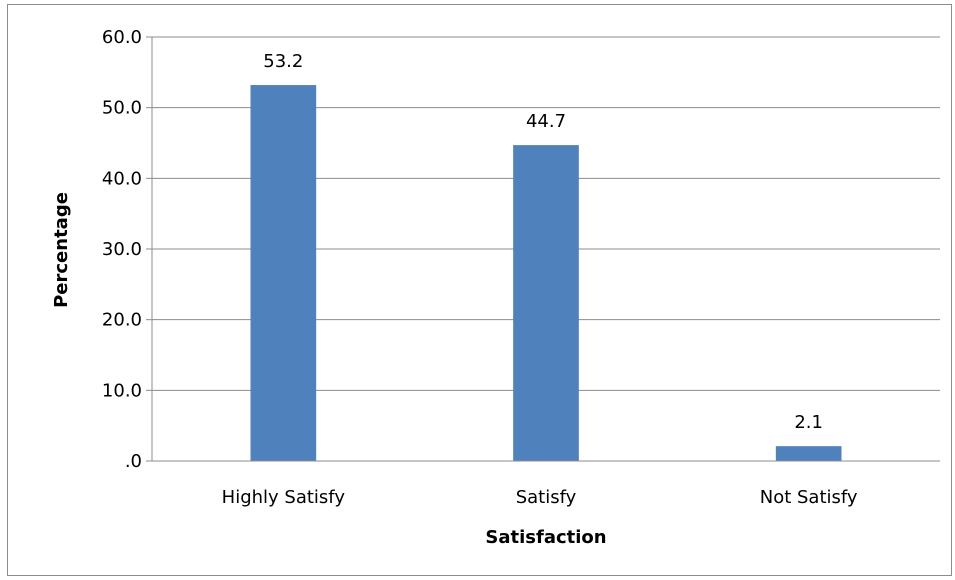 This screenshot has height=580, width=955. I want to click on y-tick-label: 10.0, so click(122, 390).